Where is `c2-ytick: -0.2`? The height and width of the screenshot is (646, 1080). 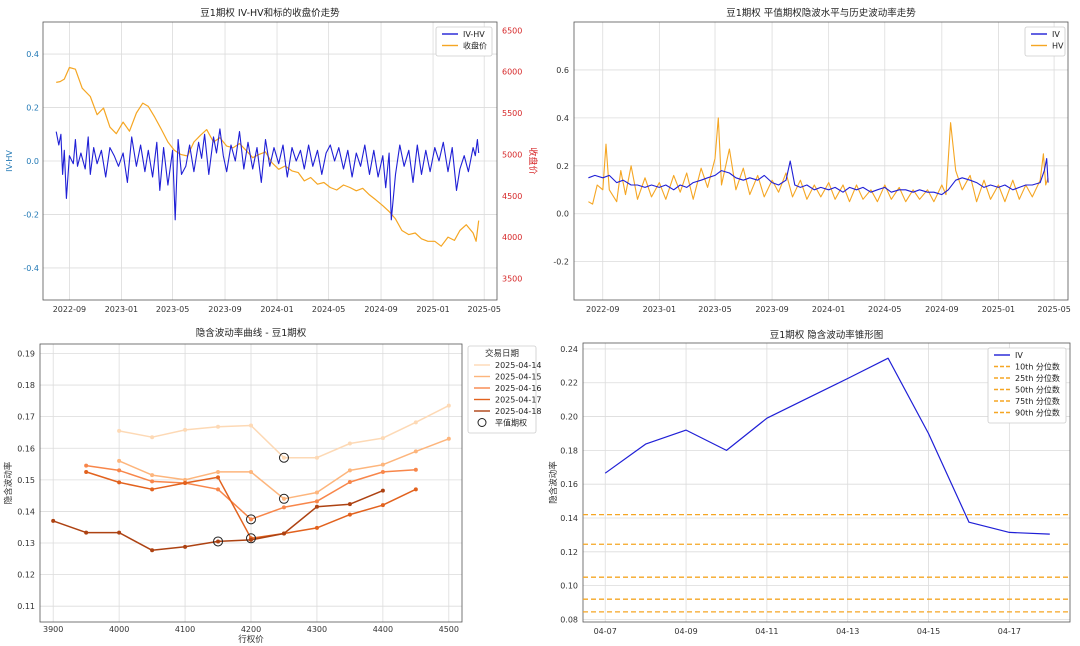
c2-ytick: -0.2 is located at coordinates (561, 262).